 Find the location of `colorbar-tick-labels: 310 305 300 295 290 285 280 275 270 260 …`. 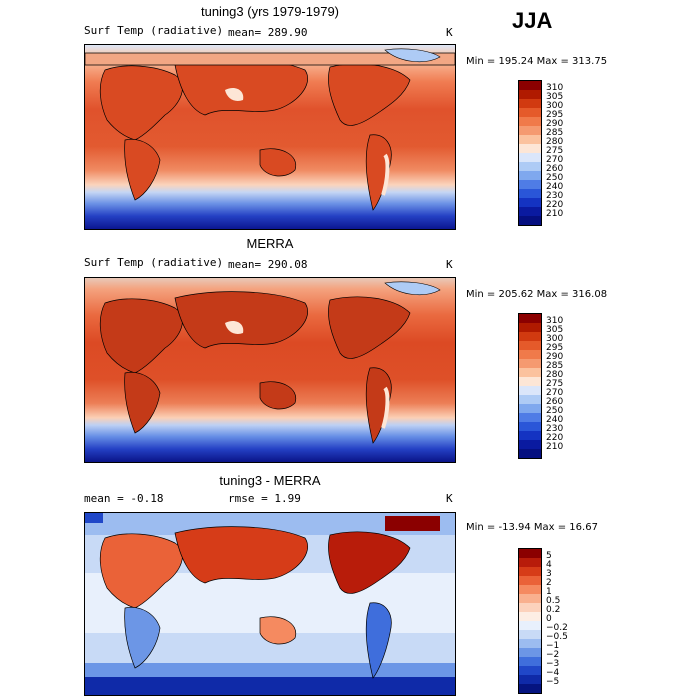

colorbar-tick-labels: 310 305 300 295 290 285 280 275 270 260 … is located at coordinates (554, 384).